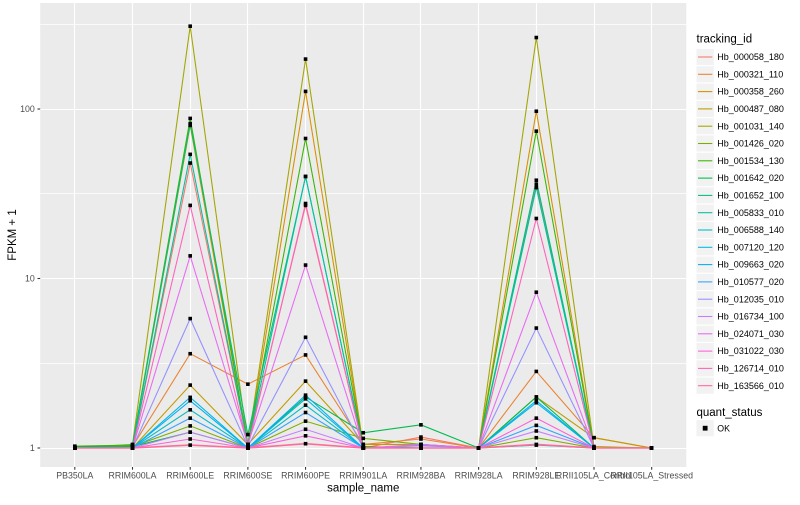 The image size is (800, 505). I want to click on svg-text: Hb_000321_110, so click(750, 74).